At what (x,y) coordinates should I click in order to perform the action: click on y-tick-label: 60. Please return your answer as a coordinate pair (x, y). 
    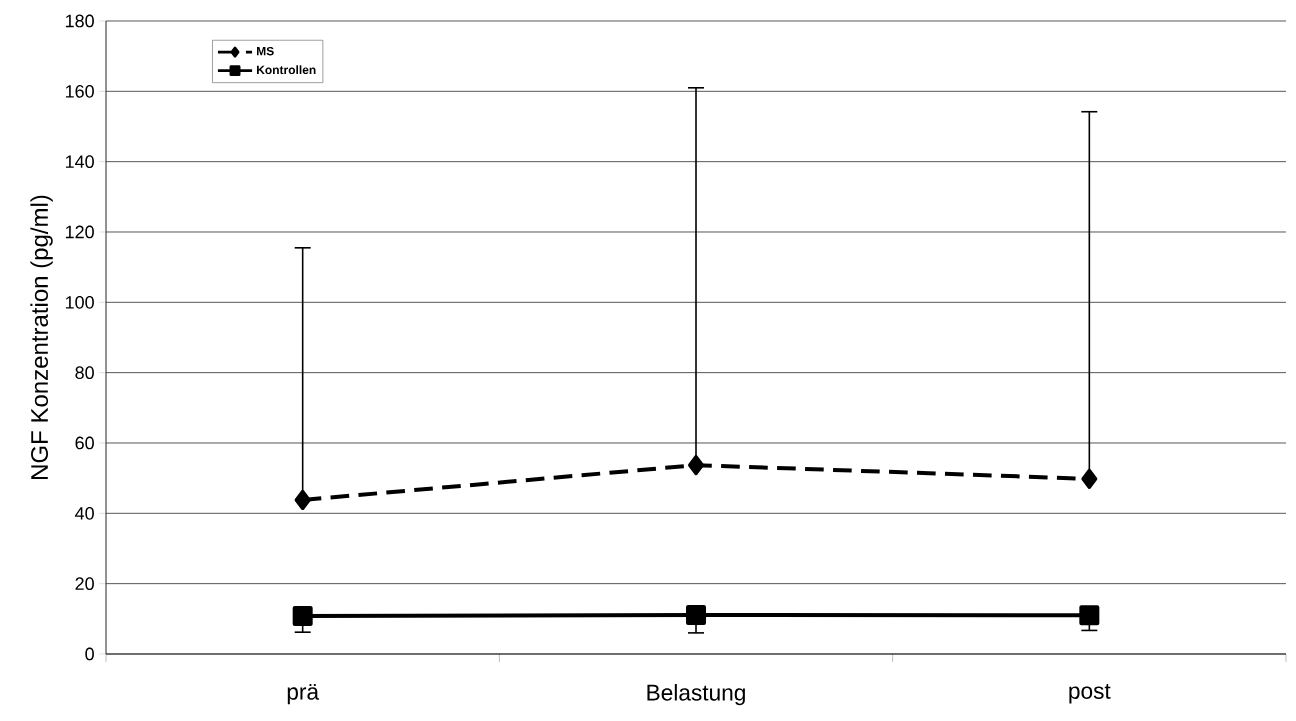
    Looking at the image, I should click on (84, 443).